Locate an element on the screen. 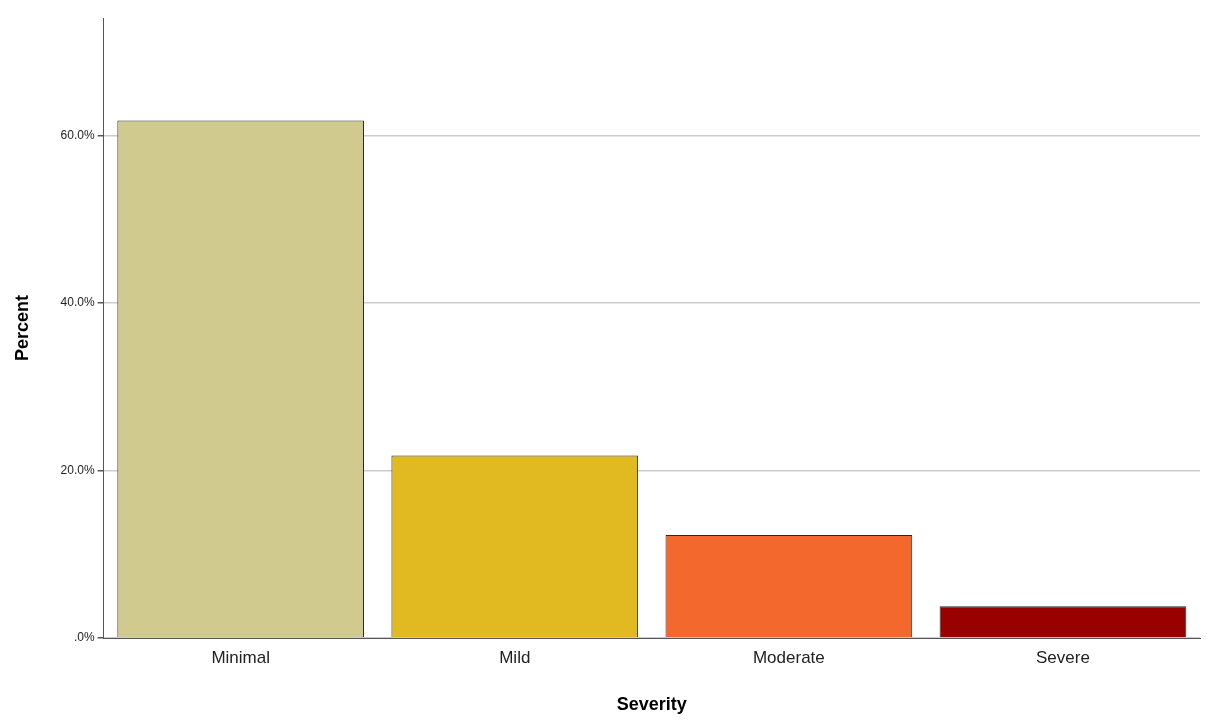 Image resolution: width=1216 pixels, height=728 pixels. x-tick-label: Moderate is located at coordinates (788, 657).